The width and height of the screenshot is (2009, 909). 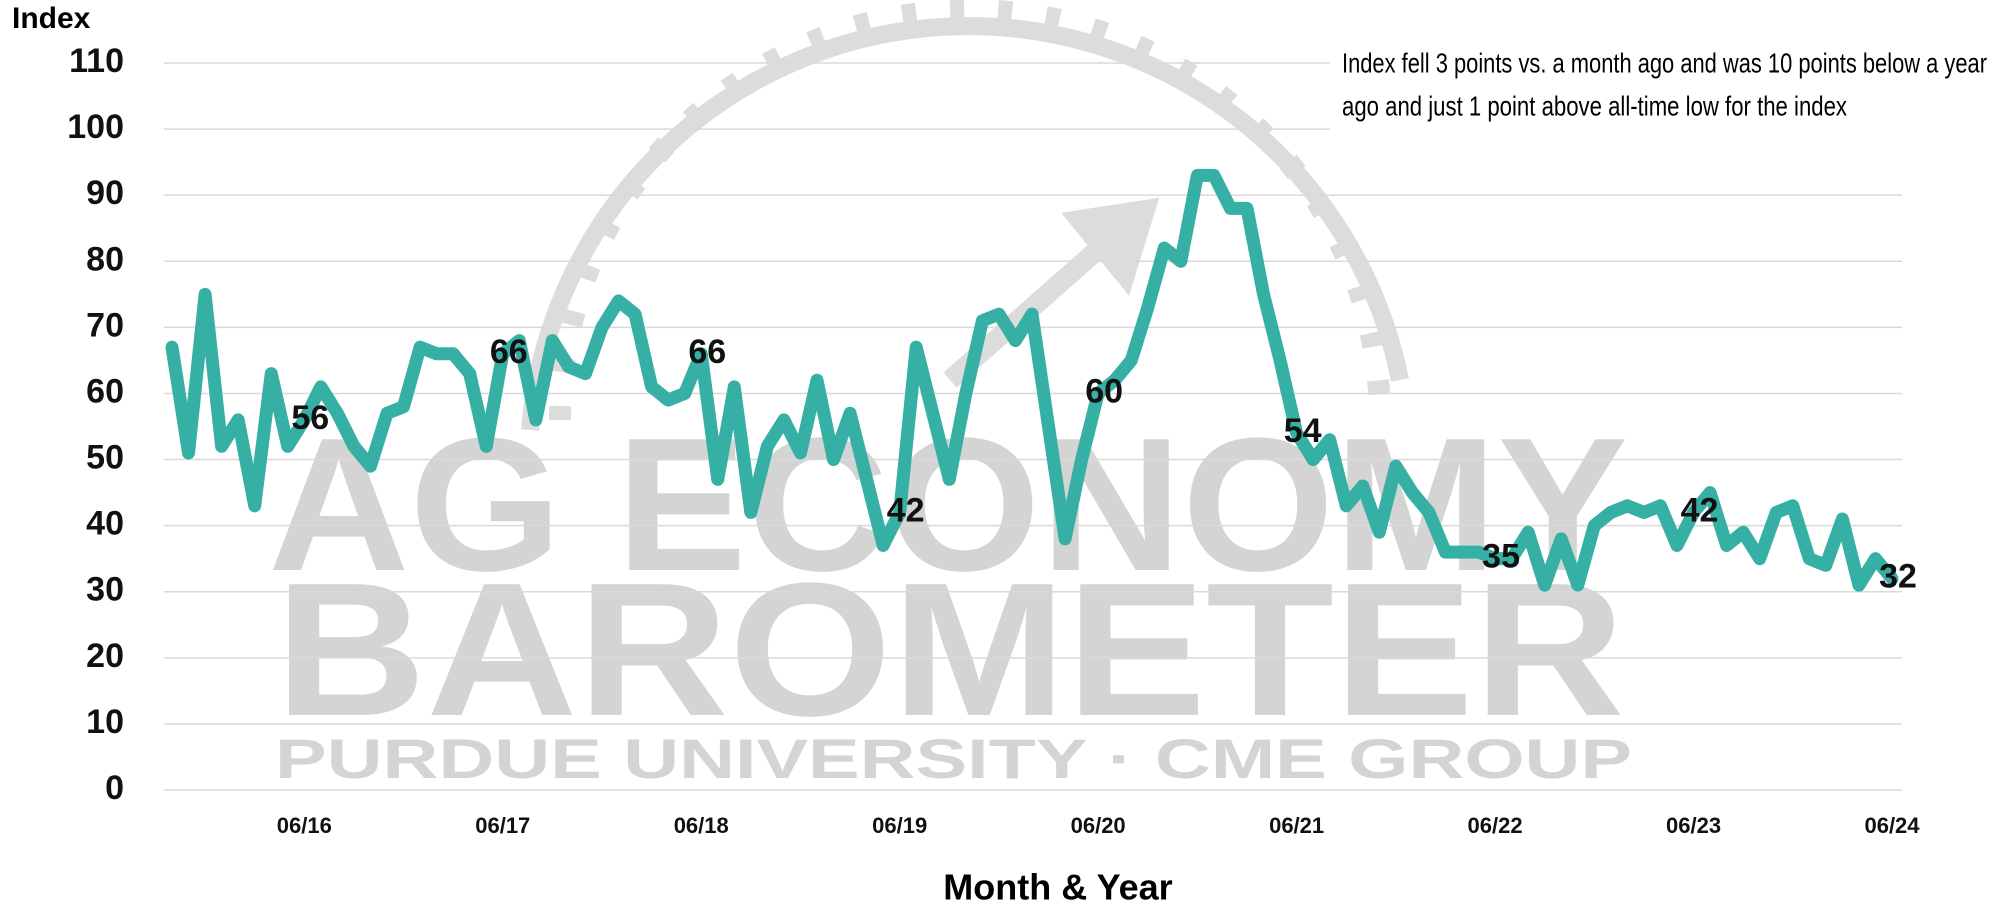 I want to click on y-axis-label: Index, so click(x=51, y=18).